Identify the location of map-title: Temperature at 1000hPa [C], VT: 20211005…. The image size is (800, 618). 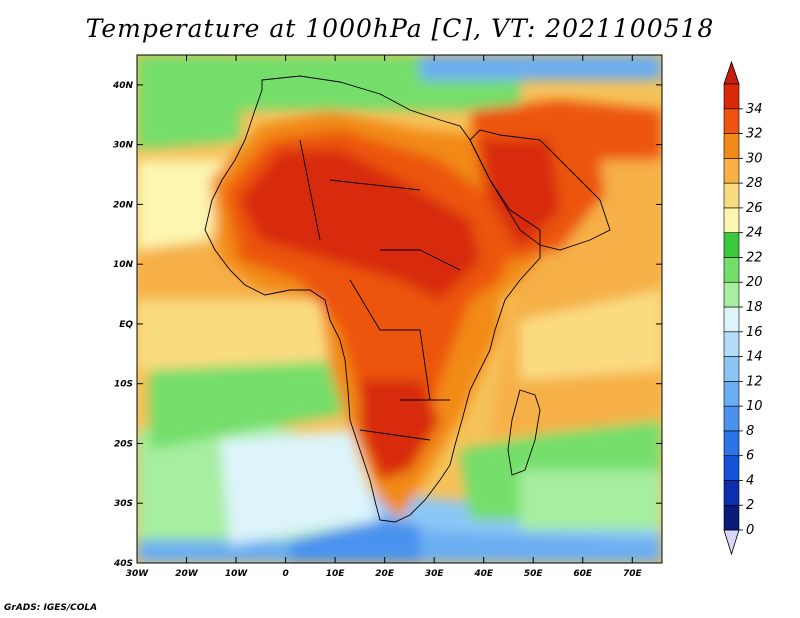
(400, 28).